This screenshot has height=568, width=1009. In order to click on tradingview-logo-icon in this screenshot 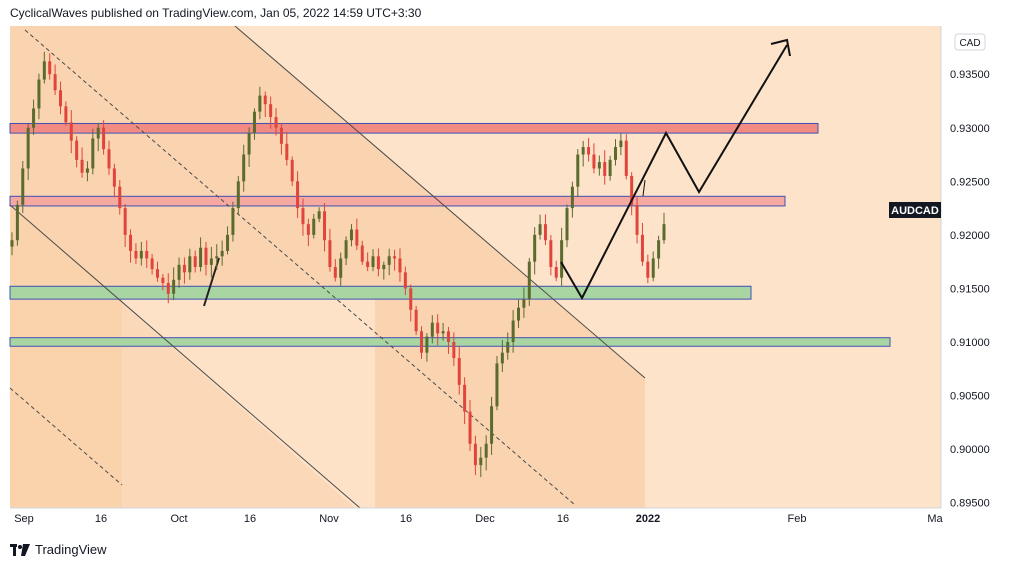, I will do `click(20, 549)`.